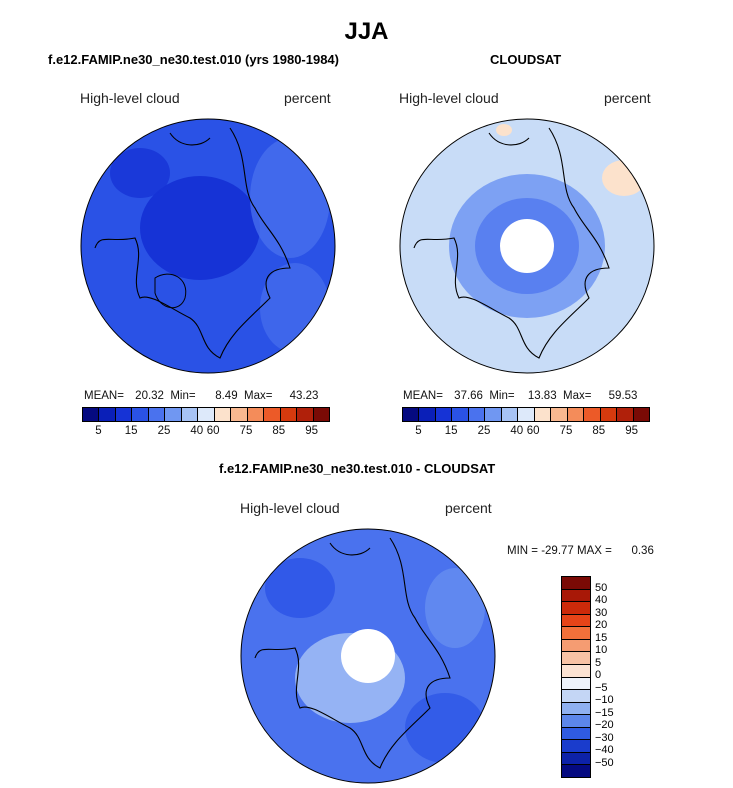 This screenshot has height=788, width=733. Describe the element at coordinates (290, 198) in the screenshot. I see `model-pacific-region` at that location.